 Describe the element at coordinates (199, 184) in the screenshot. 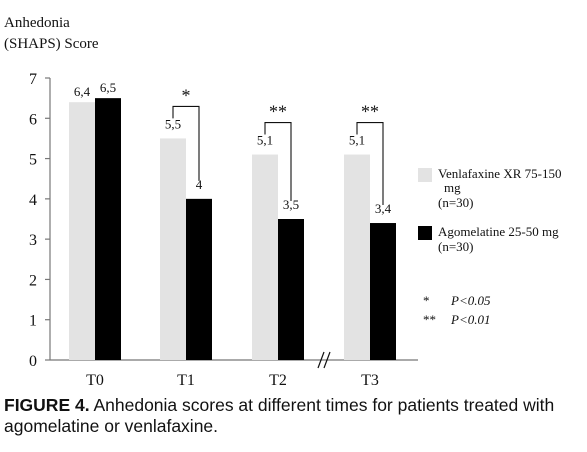

I see `bar-value-label: 4` at that location.